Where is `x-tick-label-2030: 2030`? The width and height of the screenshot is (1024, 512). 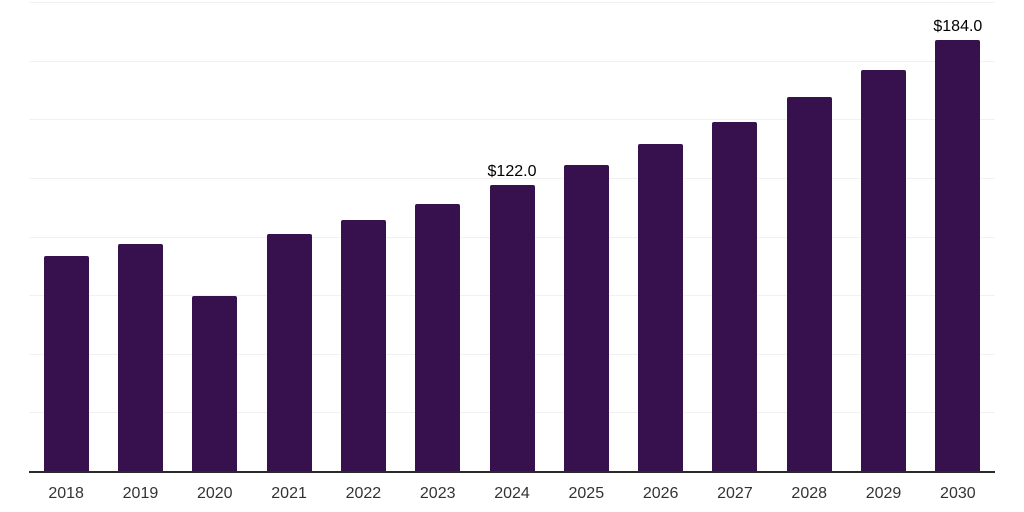
x-tick-label-2030: 2030 is located at coordinates (958, 493).